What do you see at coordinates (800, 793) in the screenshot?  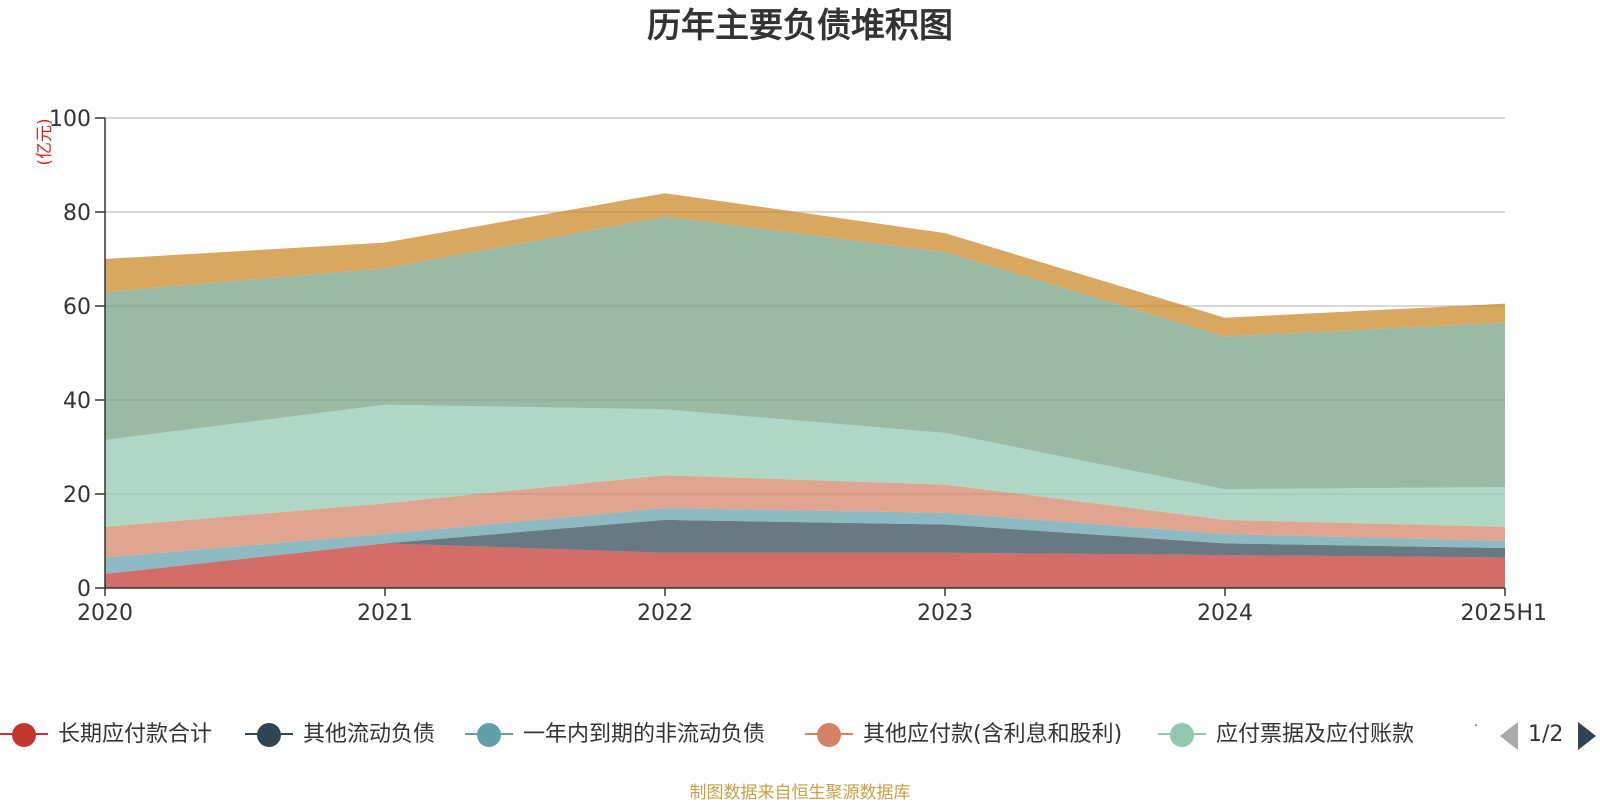 I see `source-note: 制图数据来自恒生聚源数据库` at bounding box center [800, 793].